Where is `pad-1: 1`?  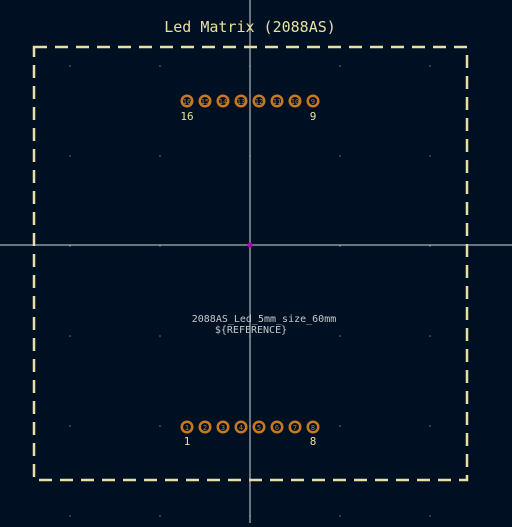
pad-1: 1 is located at coordinates (187, 427).